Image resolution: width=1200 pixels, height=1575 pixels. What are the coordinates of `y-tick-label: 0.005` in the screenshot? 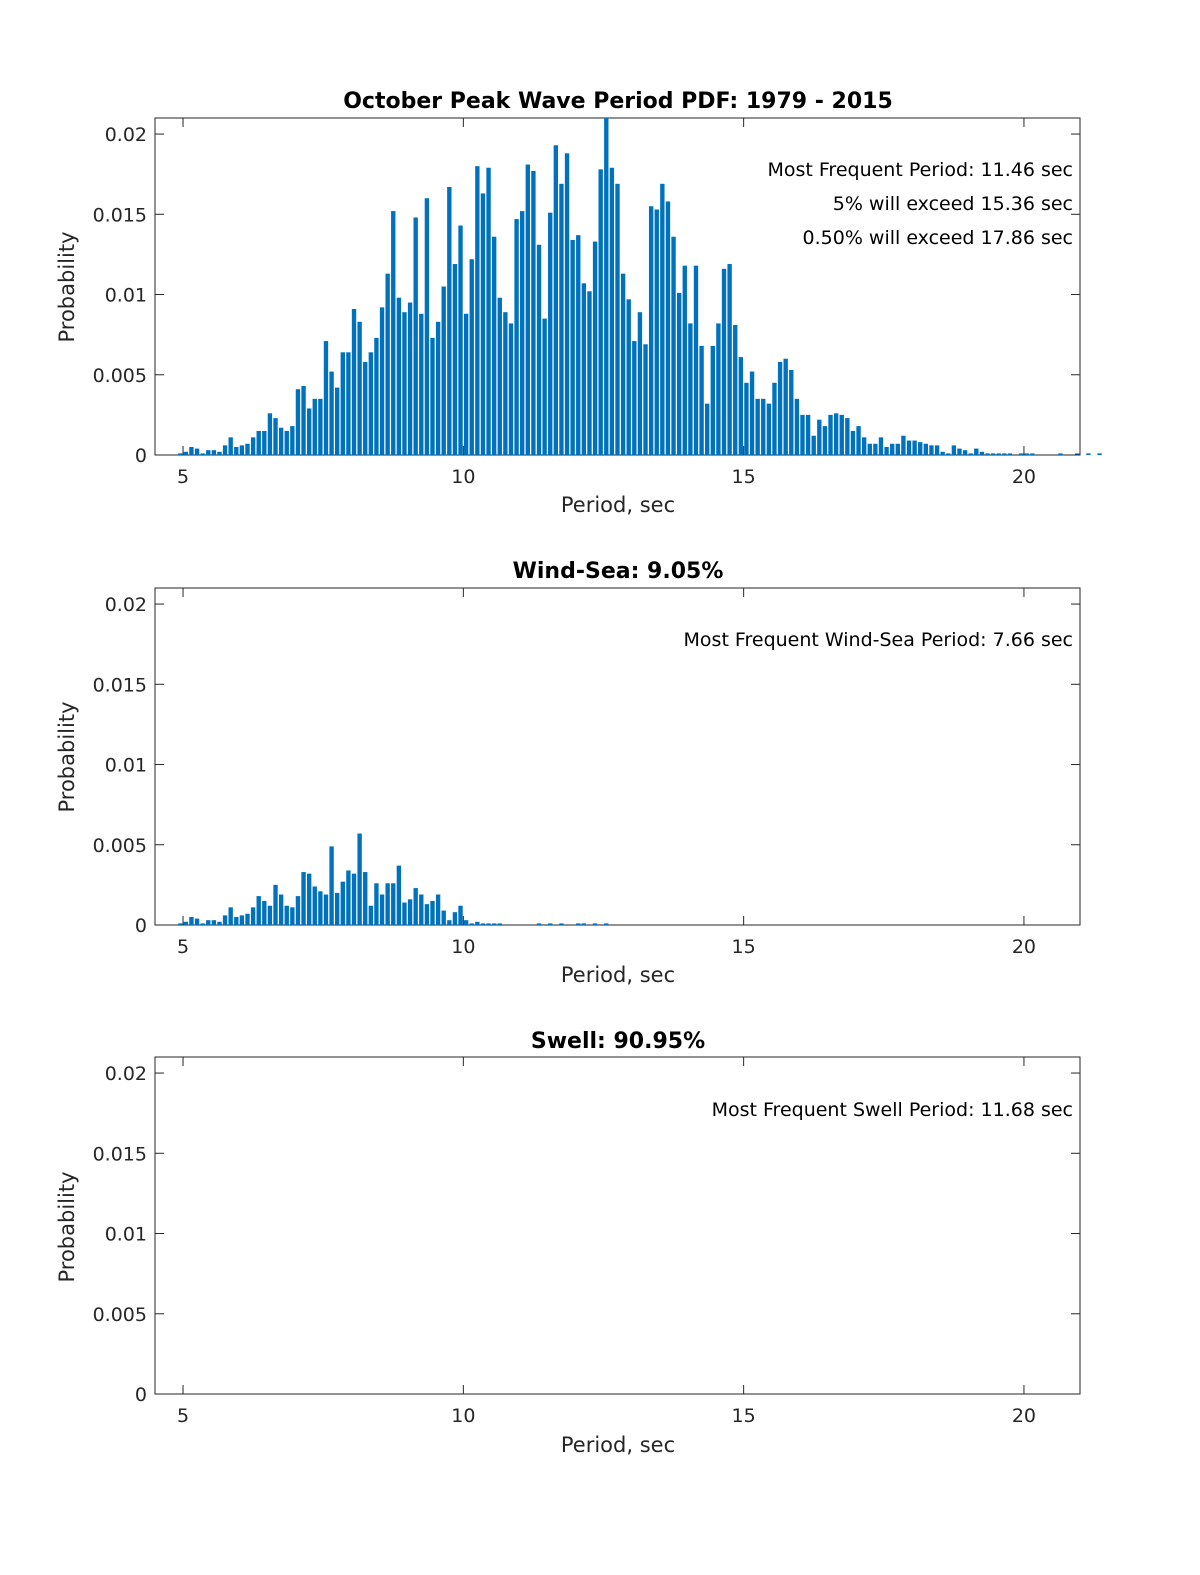 It's located at (120, 1315).